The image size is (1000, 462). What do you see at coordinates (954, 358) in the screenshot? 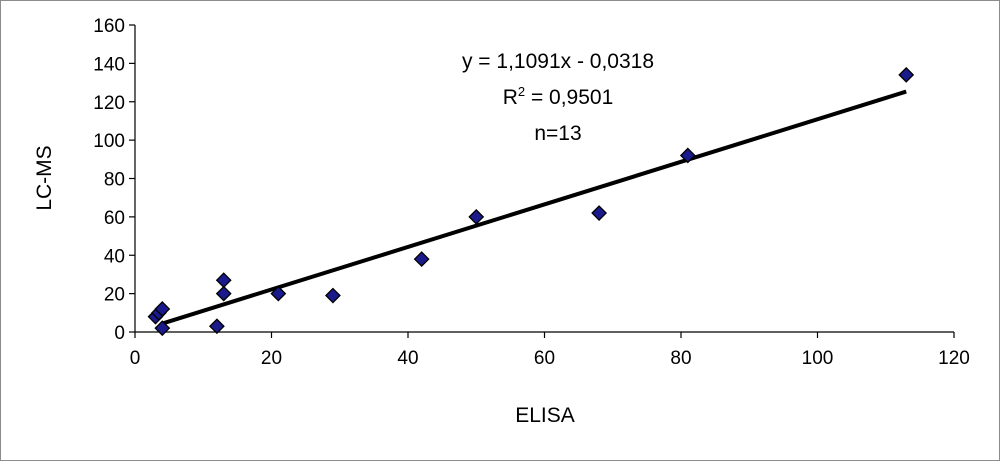
I see `x-tick-label: 120` at bounding box center [954, 358].